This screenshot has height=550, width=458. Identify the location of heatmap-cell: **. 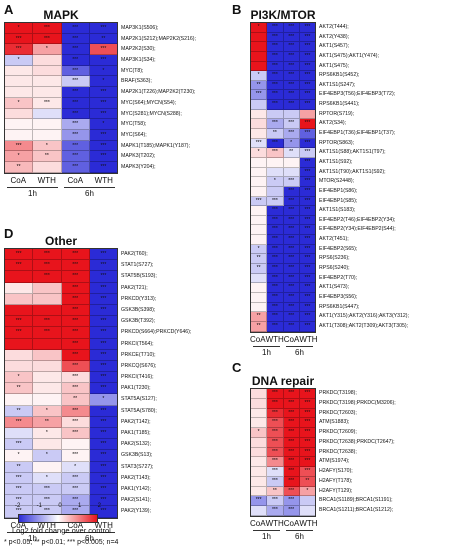
(103, 39).